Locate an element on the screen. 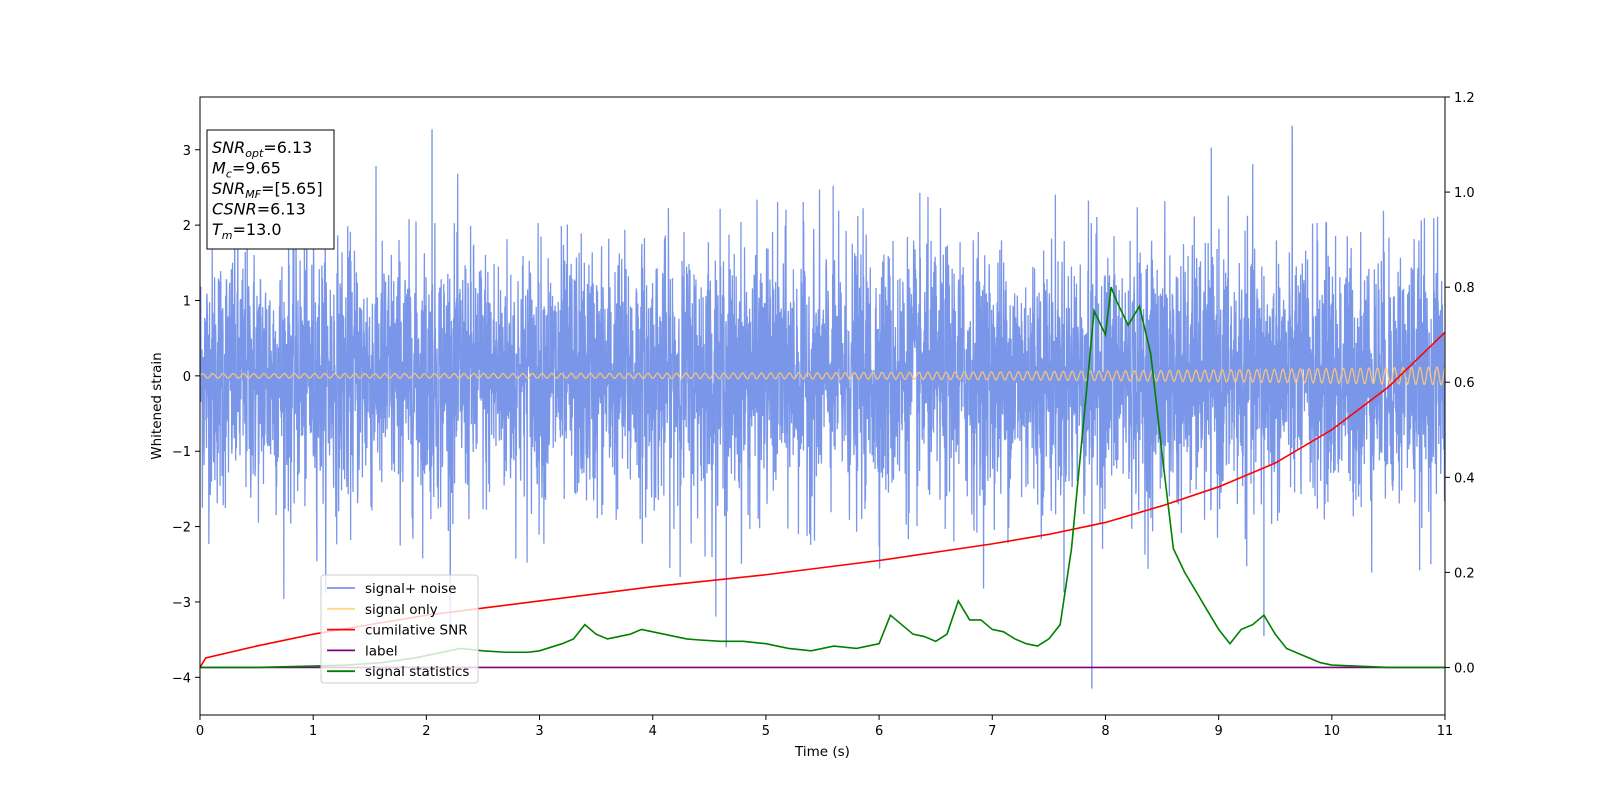 The height and width of the screenshot is (800, 1600). info-box-line: CSNR=6.13 is located at coordinates (259, 209).